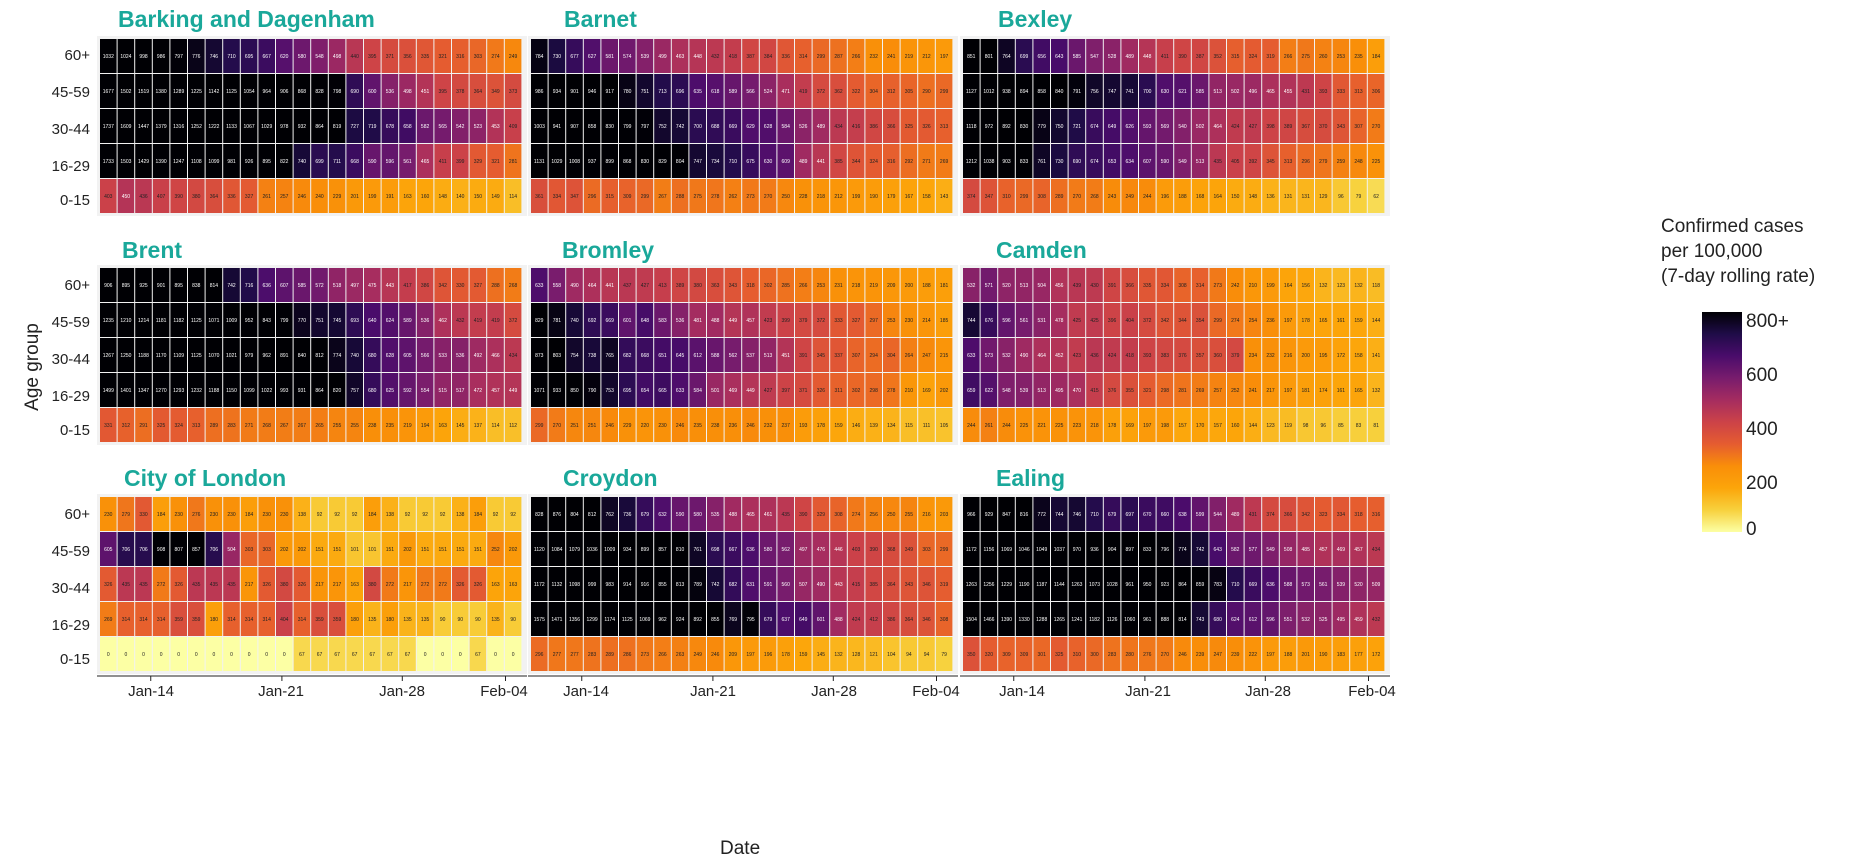 The image size is (1874, 865). I want to click on heatmap-cell-label: 478, so click(1059, 321).